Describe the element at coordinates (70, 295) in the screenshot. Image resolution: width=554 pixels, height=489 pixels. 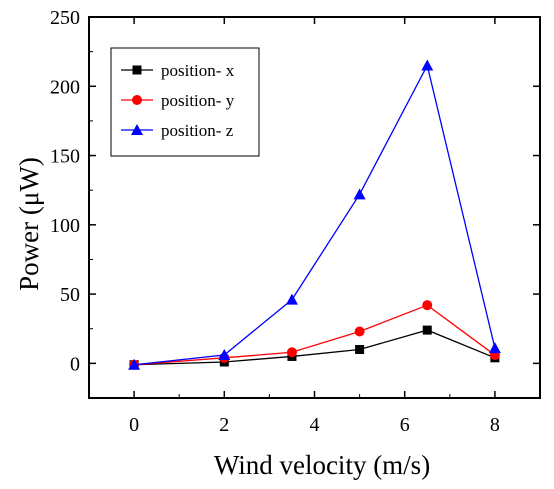
I see `y-tick-label: 50` at that location.